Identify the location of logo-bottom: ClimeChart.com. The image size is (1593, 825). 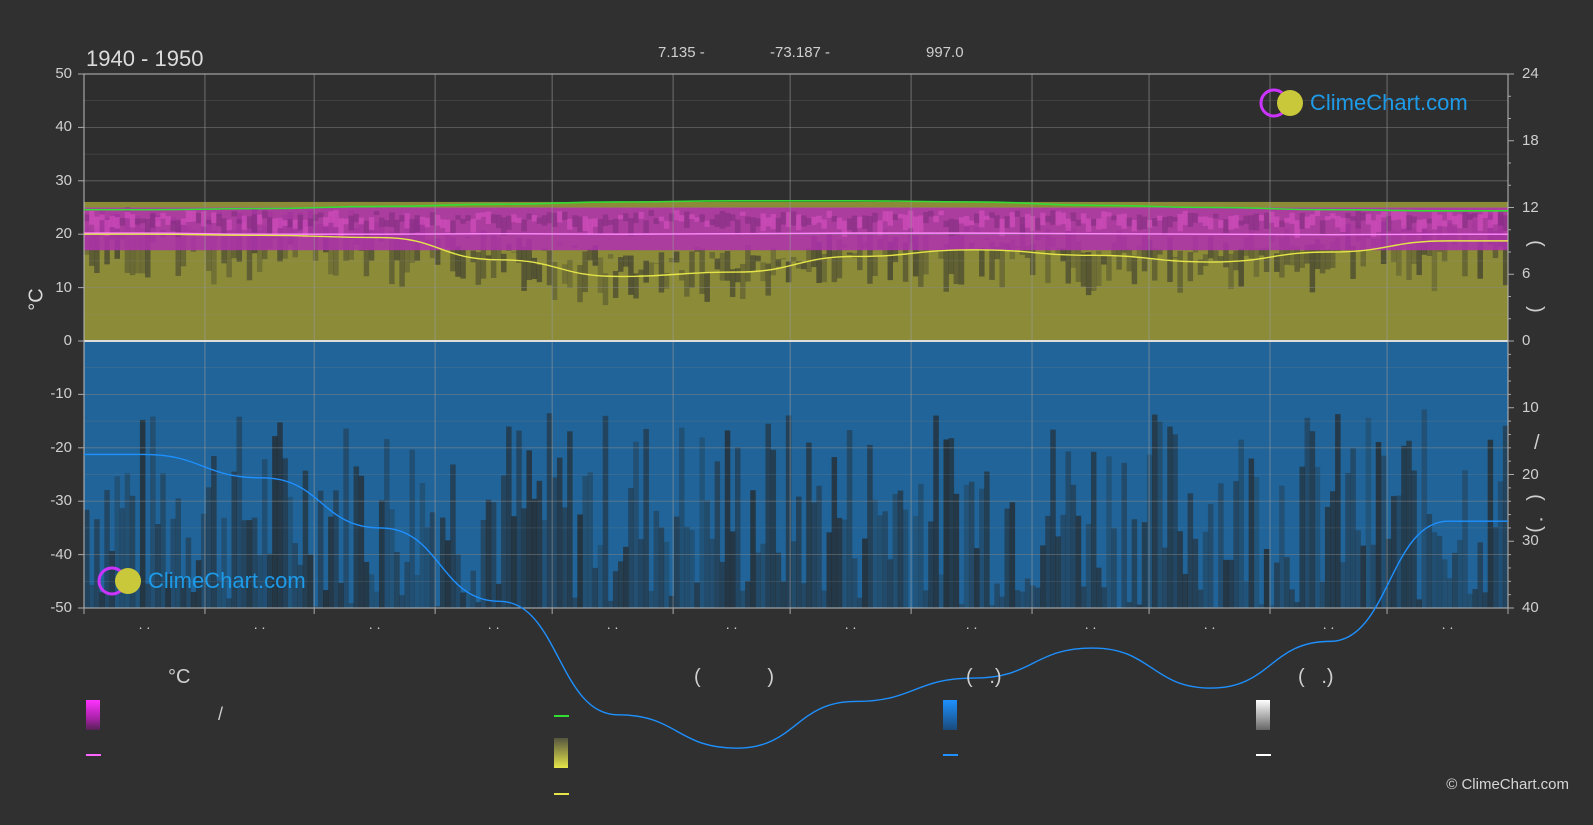
(201, 581).